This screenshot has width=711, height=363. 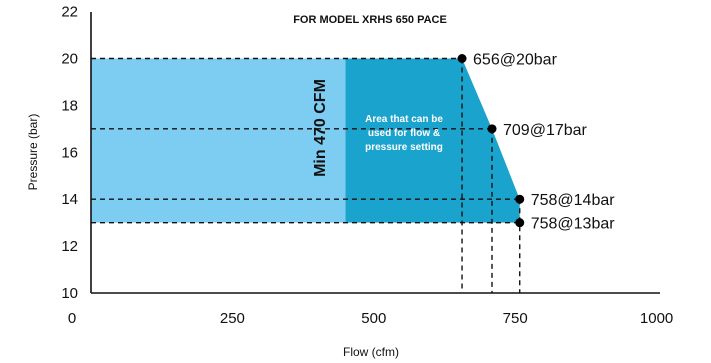 I want to click on y-tick-labels: 10 12 14 16 18 20 22, so click(x=69, y=153).